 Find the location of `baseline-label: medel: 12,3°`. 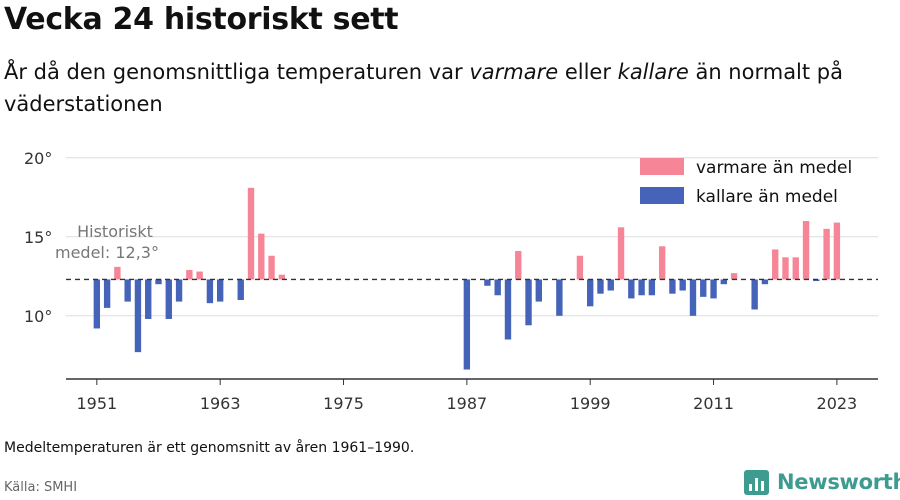

baseline-label: medel: 12,3° is located at coordinates (107, 252).